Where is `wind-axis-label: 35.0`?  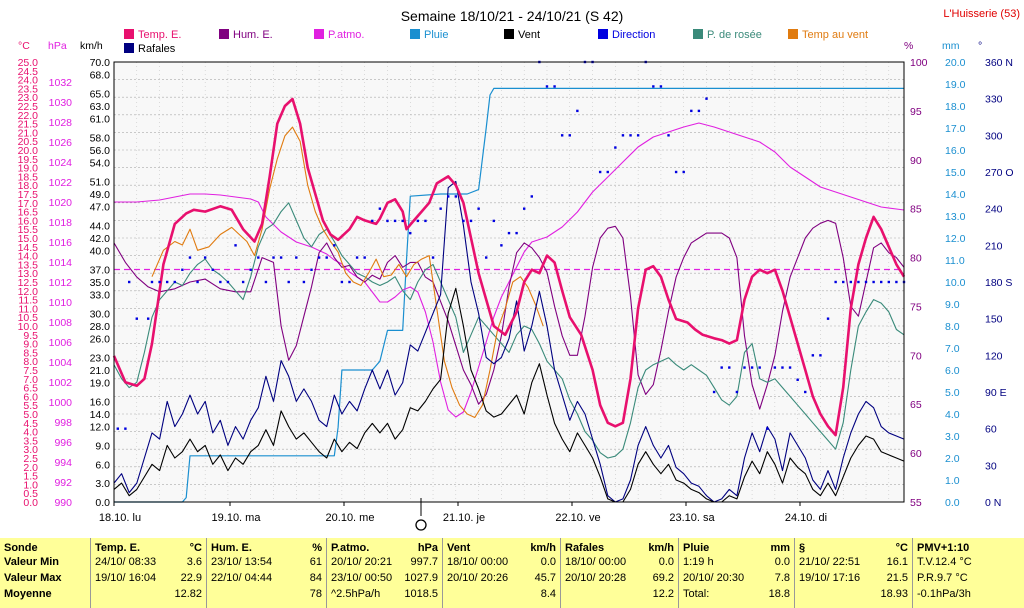
wind-axis-label: 35.0 is located at coordinates (100, 283).